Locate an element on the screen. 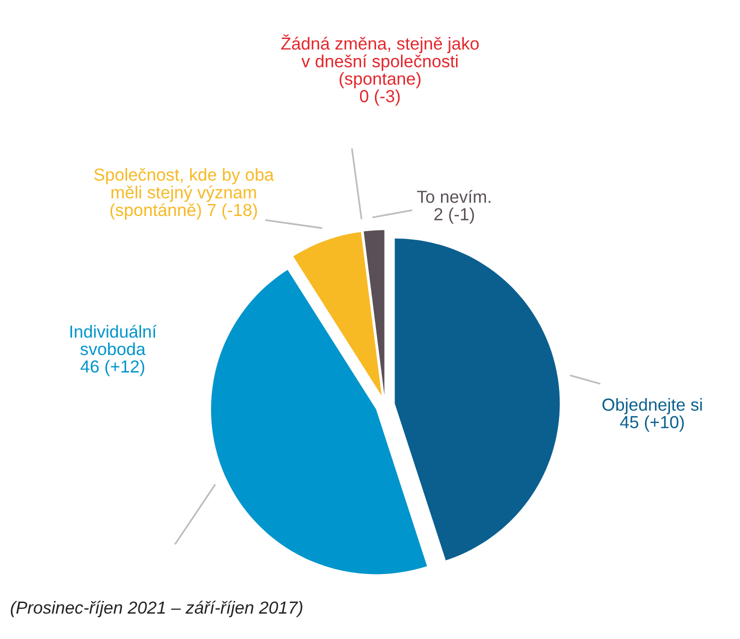 Image resolution: width=740 pixels, height=639 pixels. slice-label: Individuální svoboda is located at coordinates (113, 340).